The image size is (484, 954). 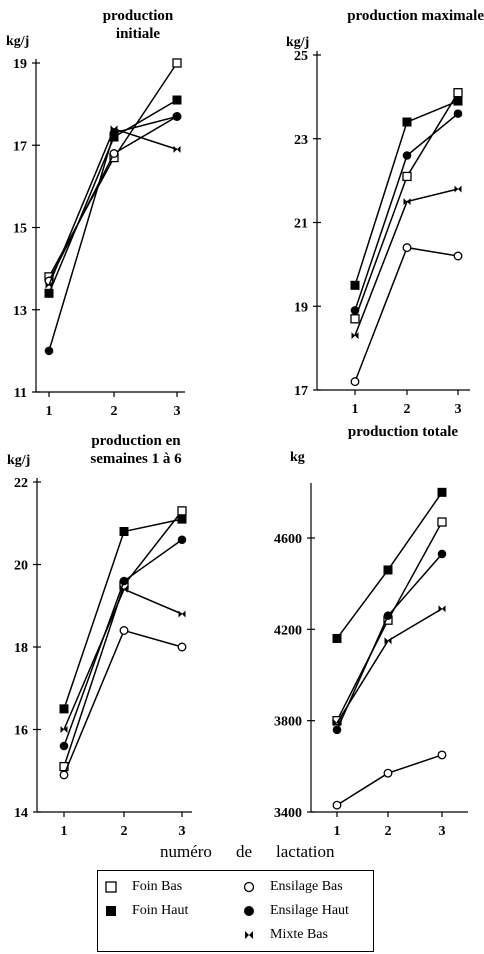 What do you see at coordinates (288, 722) in the screenshot?
I see `y-tick-label: 3800` at bounding box center [288, 722].